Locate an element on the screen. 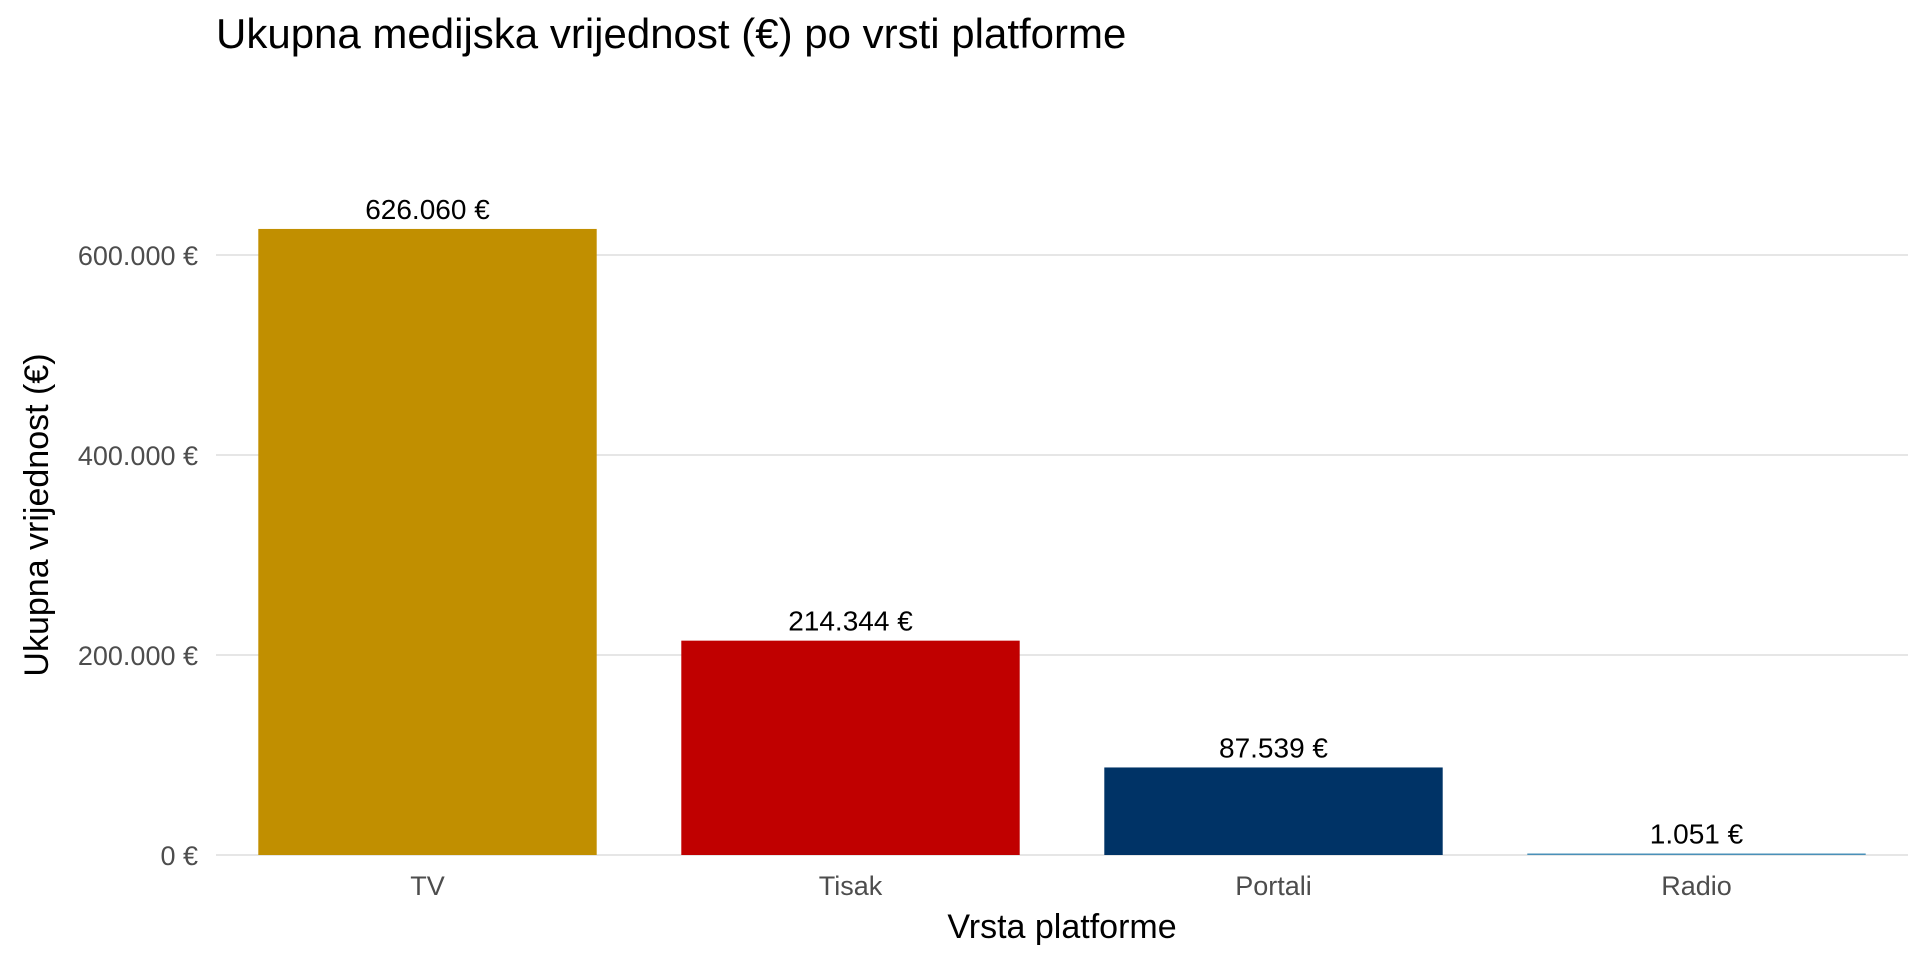 The height and width of the screenshot is (960, 1920). bar-tv is located at coordinates (427, 541).